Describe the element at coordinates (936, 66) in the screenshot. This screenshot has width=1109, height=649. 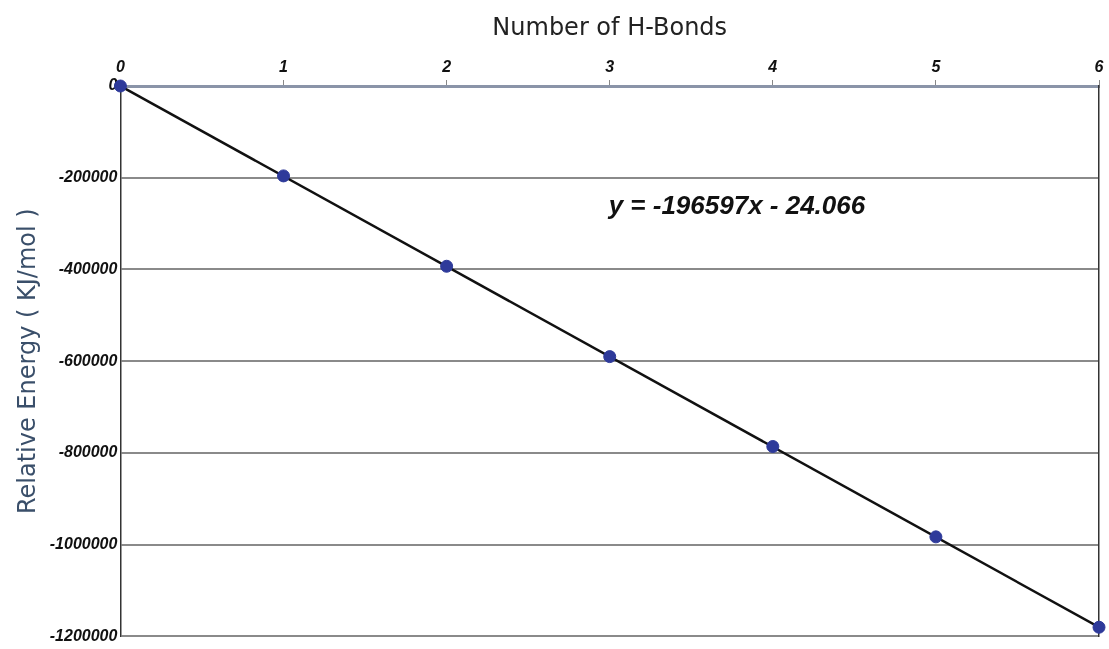
I see `x-tick-label: 5` at that location.